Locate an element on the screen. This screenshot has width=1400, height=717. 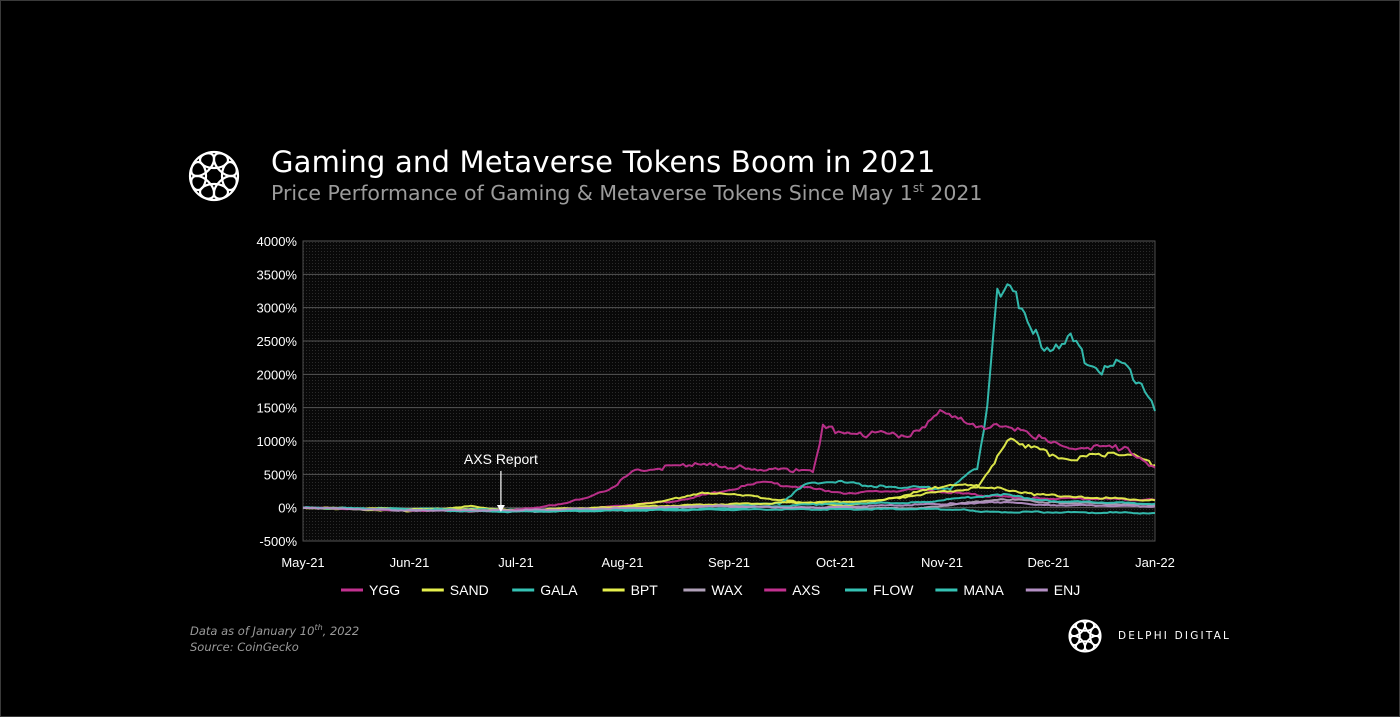
y-tick-label: 500% is located at coordinates (281, 474).